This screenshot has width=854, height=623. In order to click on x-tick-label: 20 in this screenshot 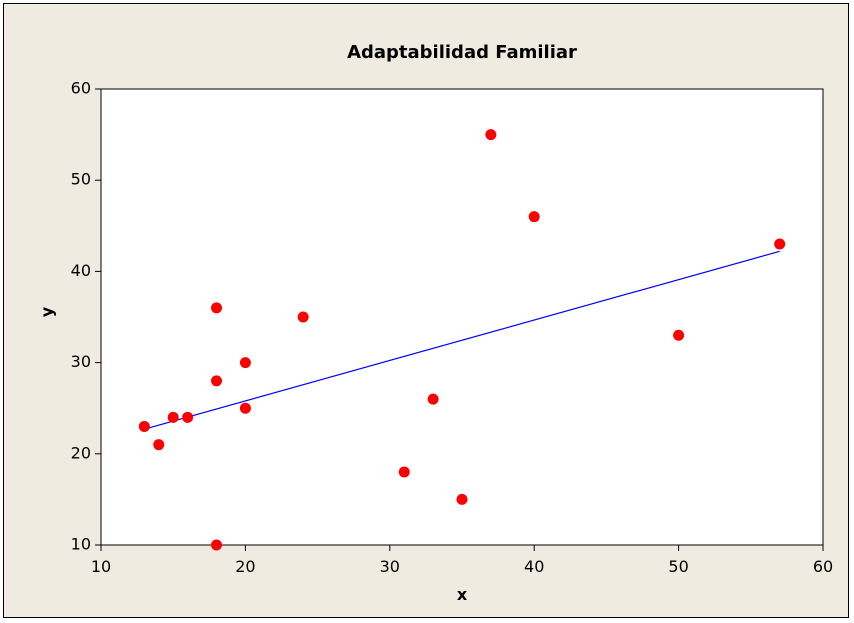, I will do `click(245, 566)`.